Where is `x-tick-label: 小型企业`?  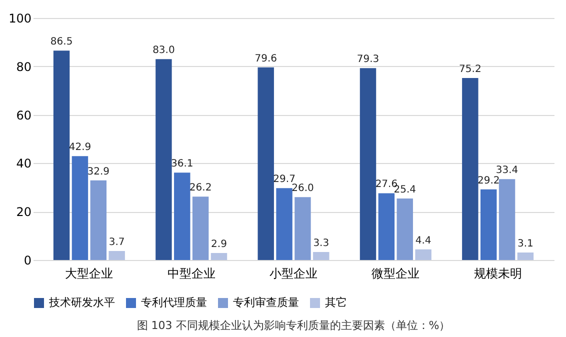
x-tick-label: 小型企业 is located at coordinates (294, 273).